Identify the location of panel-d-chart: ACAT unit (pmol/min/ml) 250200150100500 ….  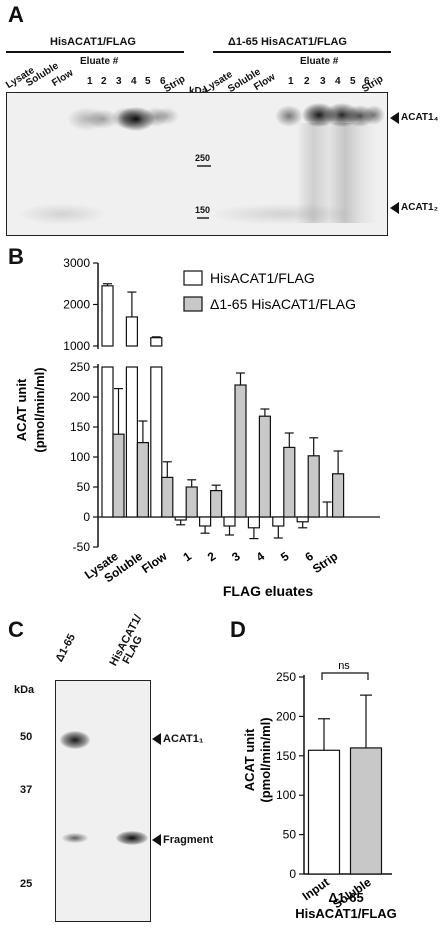
(319, 790).